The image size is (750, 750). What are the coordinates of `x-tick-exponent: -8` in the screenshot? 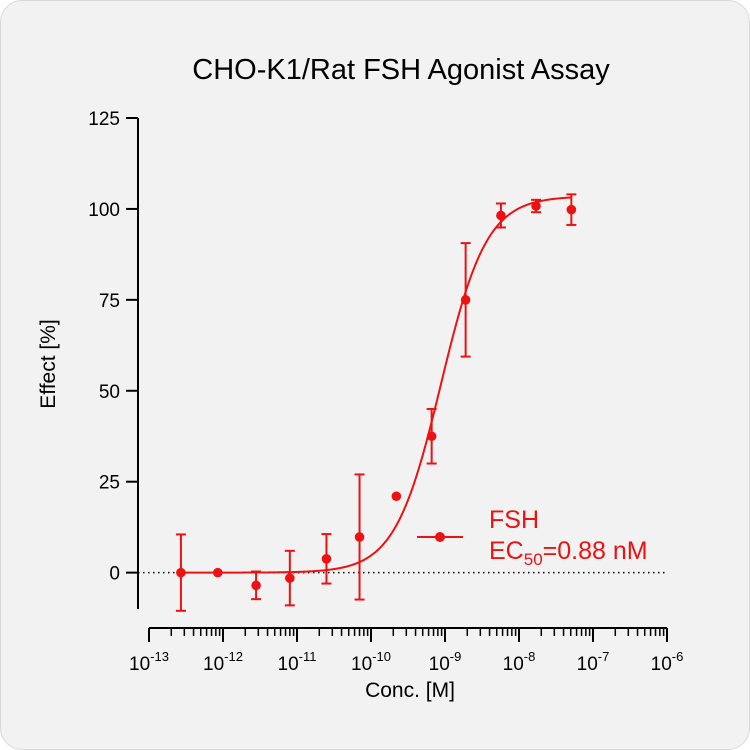 It's located at (530, 656).